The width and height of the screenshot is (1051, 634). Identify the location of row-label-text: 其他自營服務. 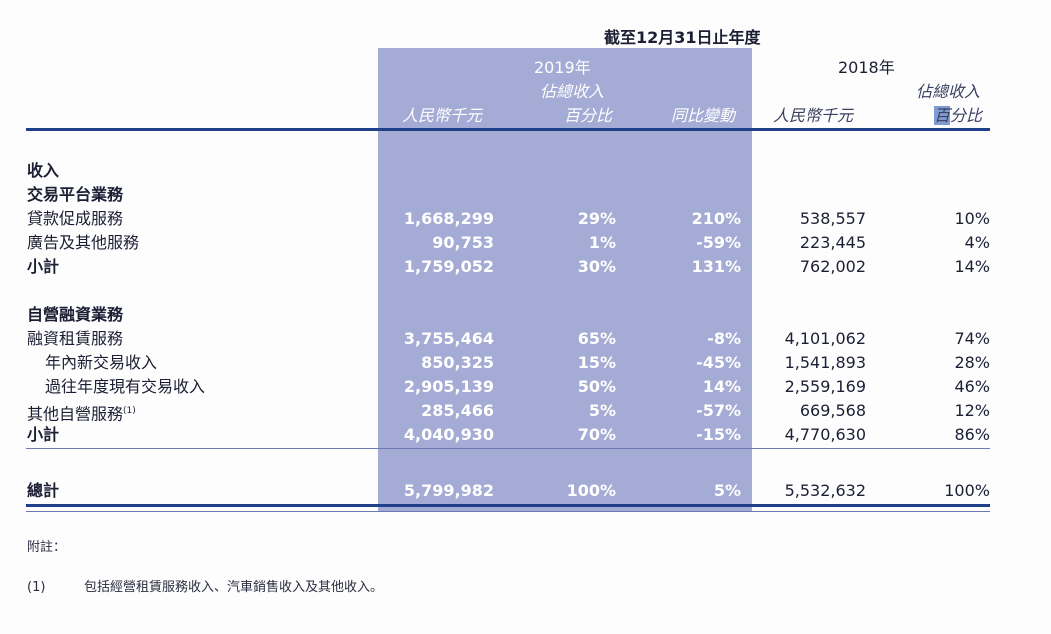
(75, 414).